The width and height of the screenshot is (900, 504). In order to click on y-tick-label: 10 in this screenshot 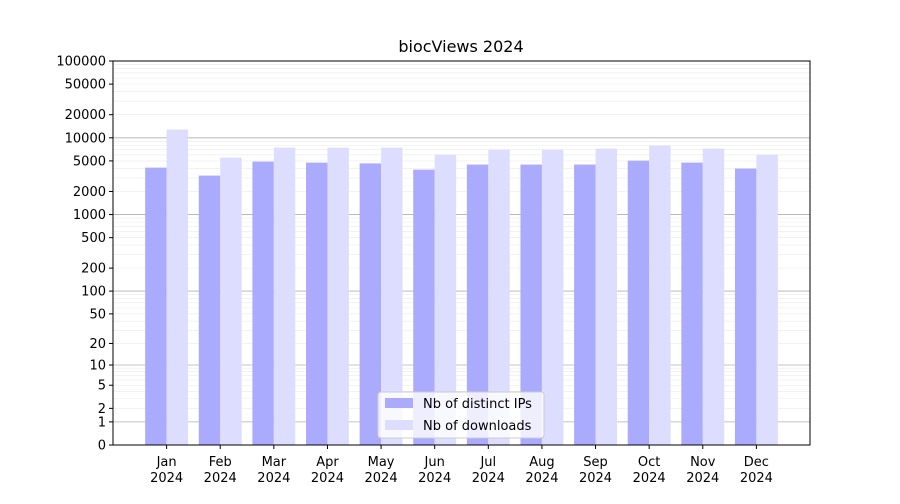, I will do `click(97, 366)`.